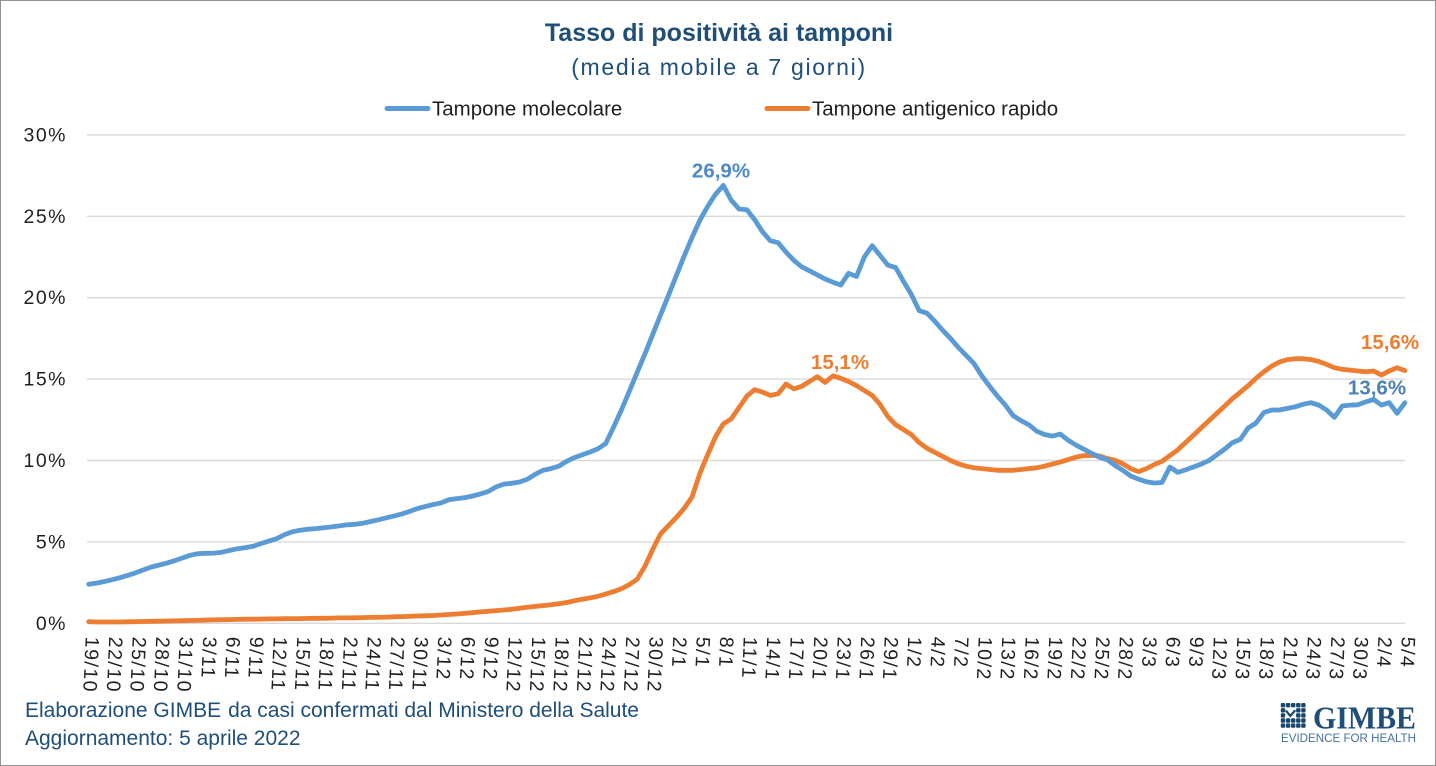  I want to click on svg-text: 30%, so click(45, 135).